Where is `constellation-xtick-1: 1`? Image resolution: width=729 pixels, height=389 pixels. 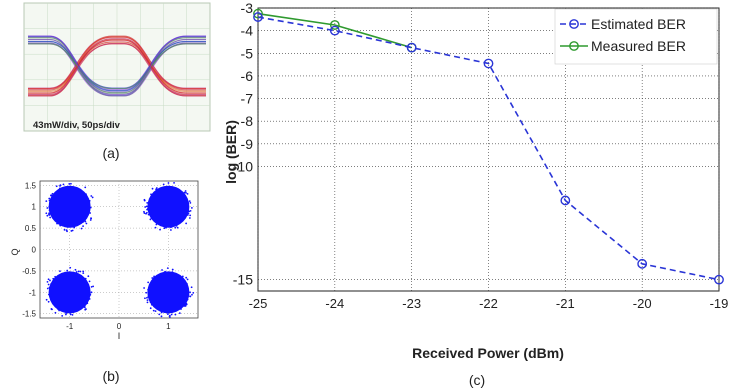 constellation-xtick-1: 1 is located at coordinates (168, 326).